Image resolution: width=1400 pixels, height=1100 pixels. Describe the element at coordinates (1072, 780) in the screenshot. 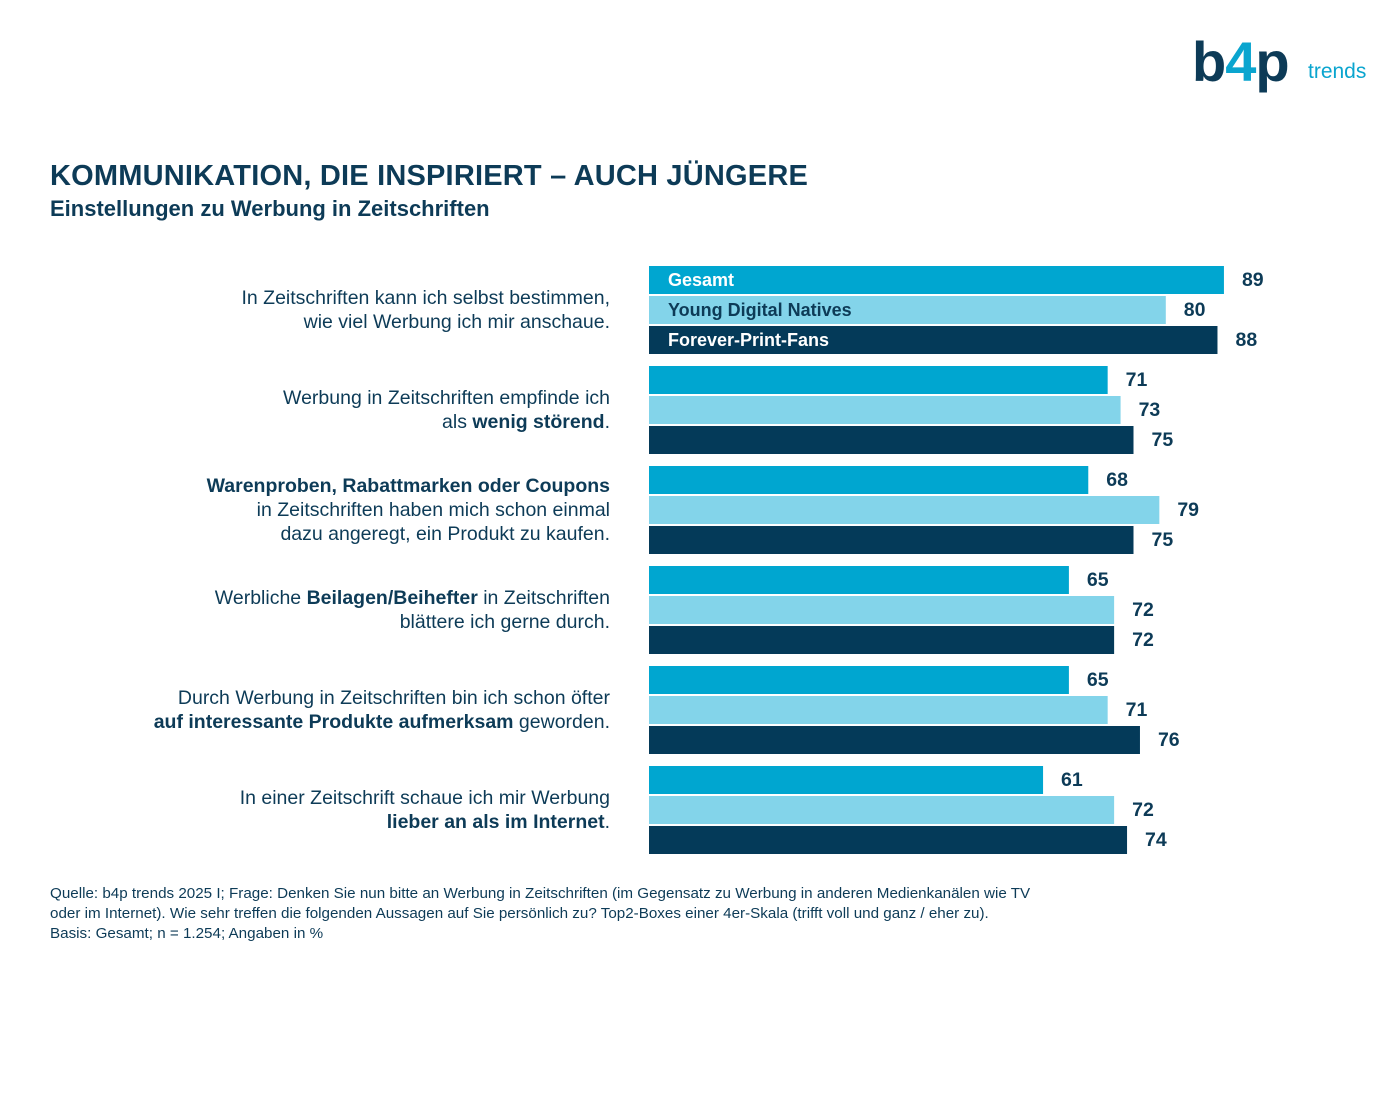

I see `value-label: 61` at that location.